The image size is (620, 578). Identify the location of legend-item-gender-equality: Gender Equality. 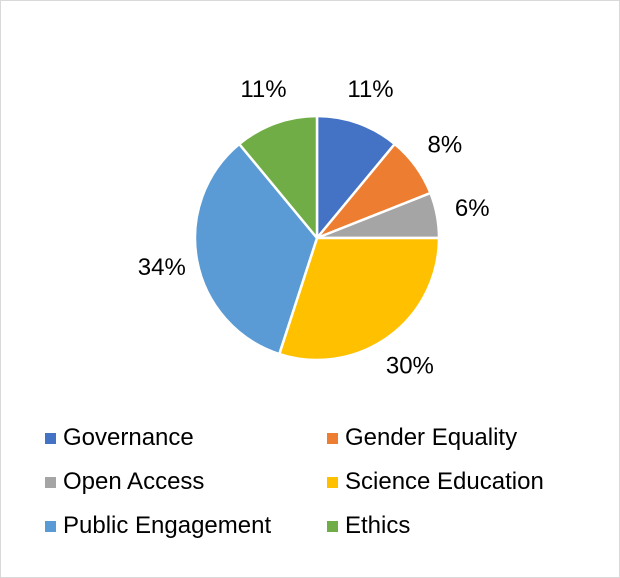
(457, 438).